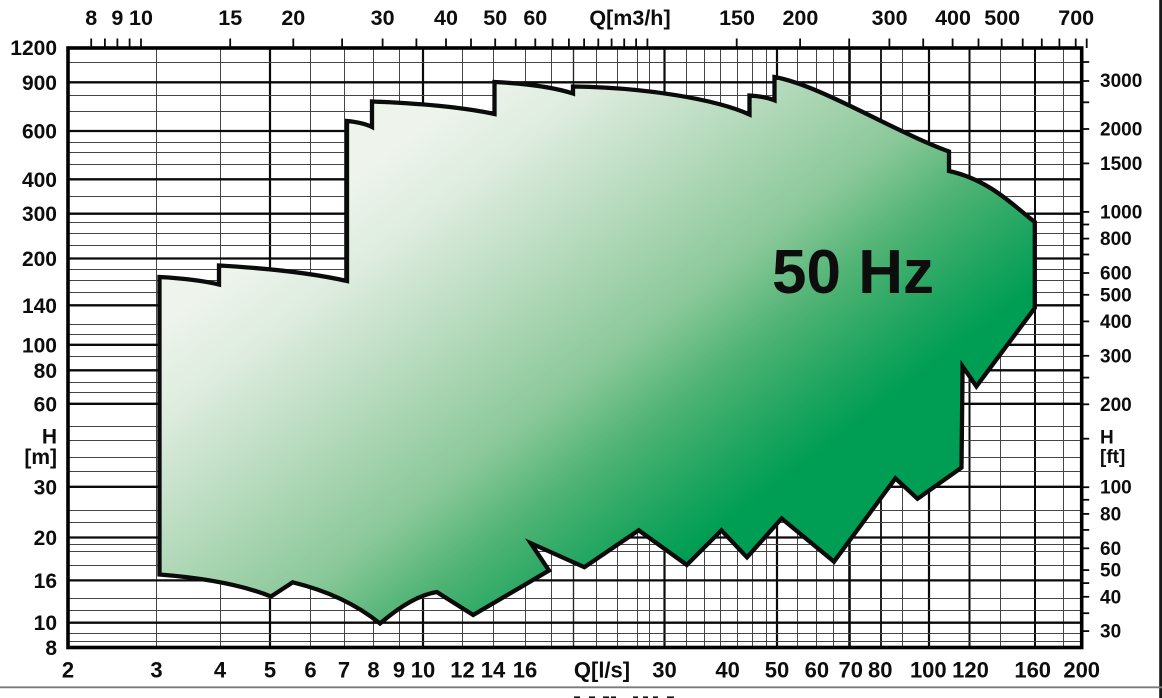 The width and height of the screenshot is (1162, 698). I want to click on svg-text: 12, so click(462, 670).